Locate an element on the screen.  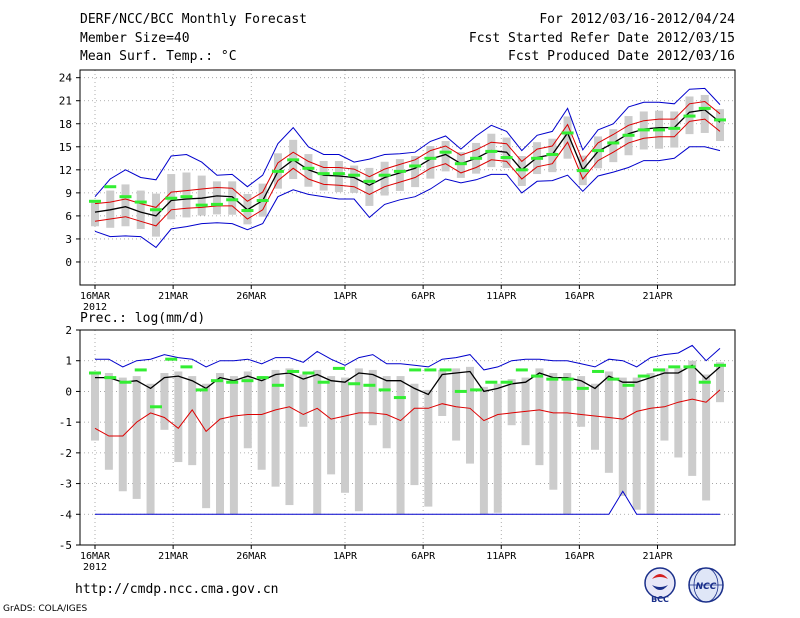
member-size-label: Member Size=40 is located at coordinates (135, 38).